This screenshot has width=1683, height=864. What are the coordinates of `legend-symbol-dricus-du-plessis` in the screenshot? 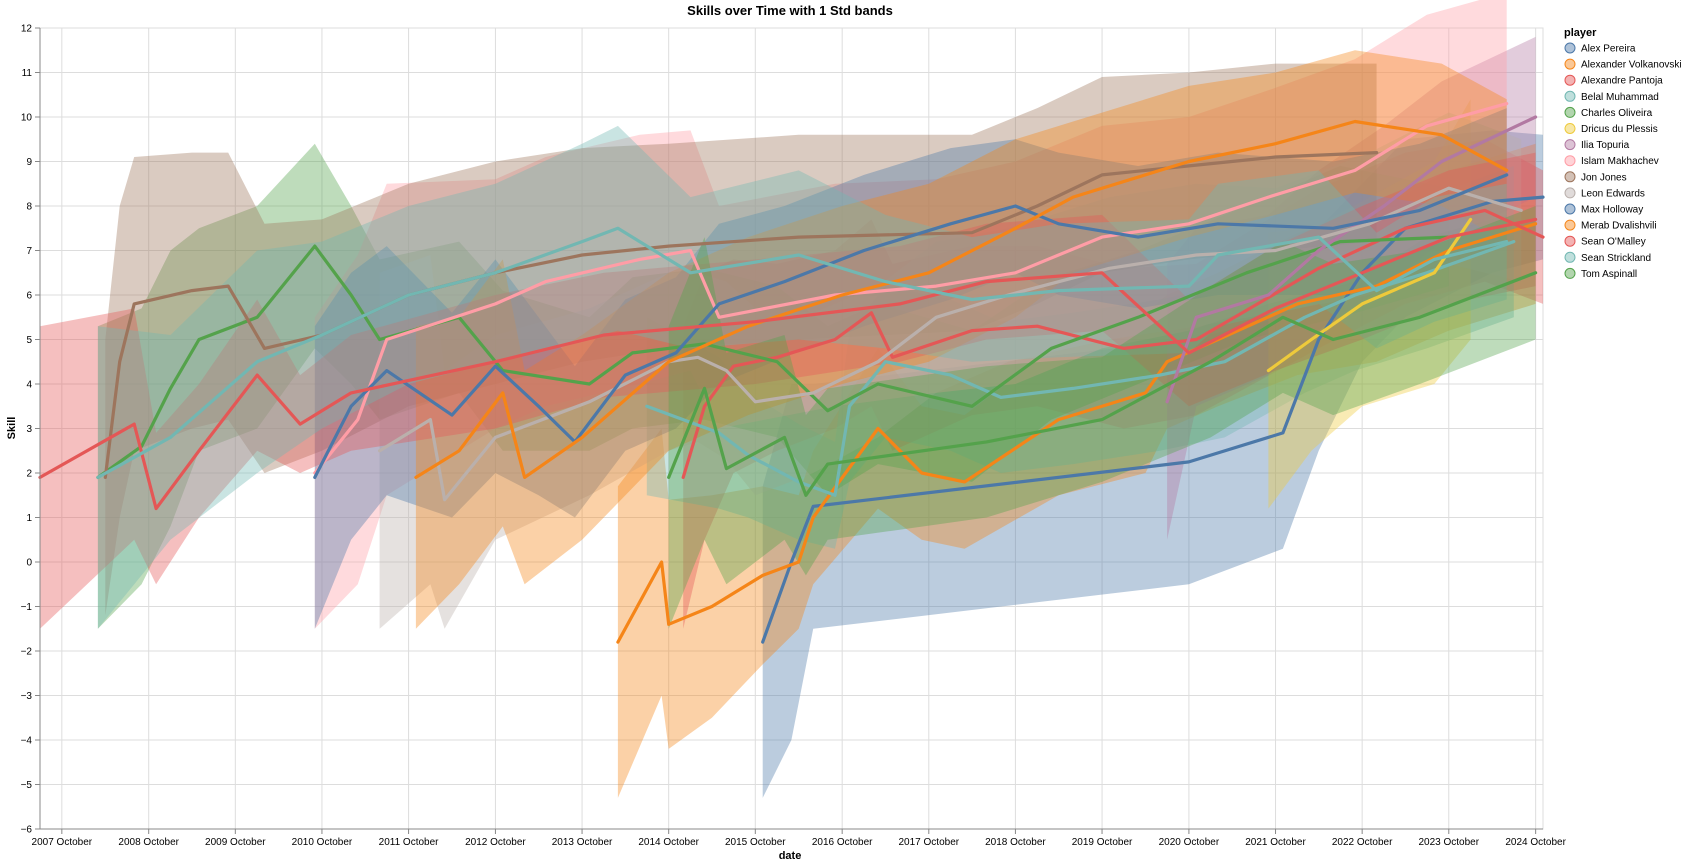 It's located at (1570, 128).